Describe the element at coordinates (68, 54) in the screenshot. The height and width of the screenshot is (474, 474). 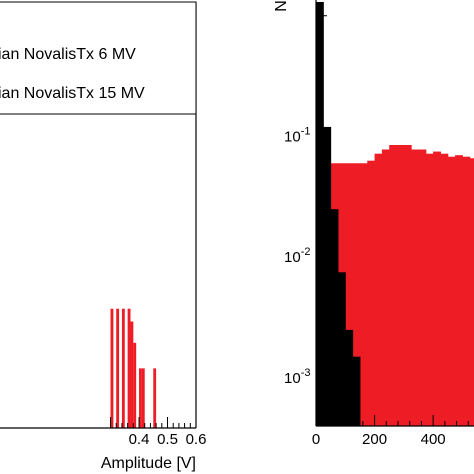
I see `legend-label-6mv: ian NovalisTx 6 MV` at that location.